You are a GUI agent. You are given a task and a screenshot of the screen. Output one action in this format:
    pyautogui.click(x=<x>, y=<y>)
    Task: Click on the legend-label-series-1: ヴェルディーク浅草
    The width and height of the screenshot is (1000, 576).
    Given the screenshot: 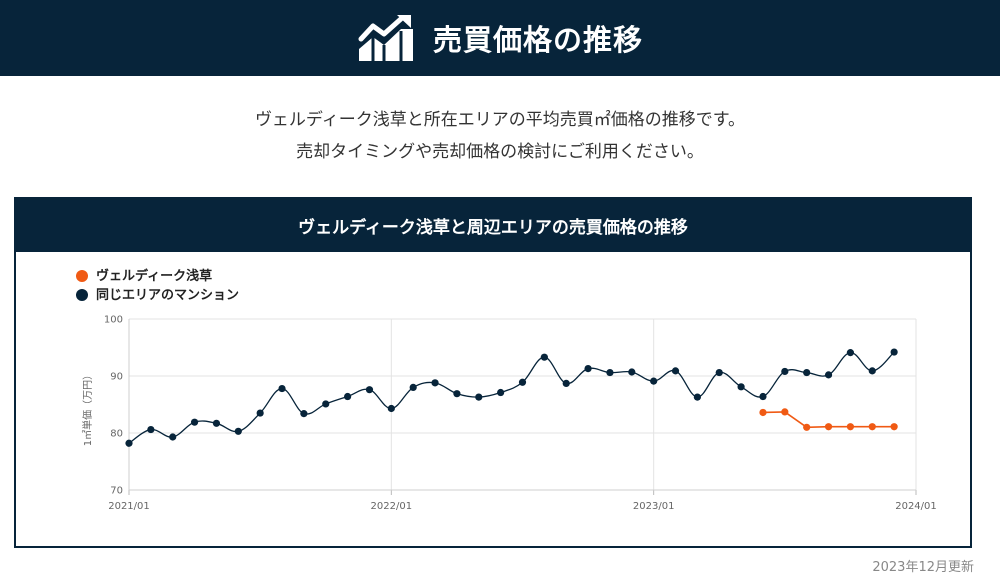 What is the action you would take?
    pyautogui.click(x=154, y=276)
    